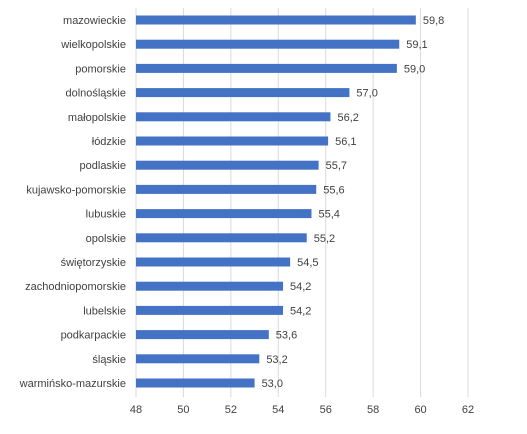 This screenshot has height=434, width=527. What do you see at coordinates (109, 142) in the screenshot?
I see `category-label: łódzkie` at bounding box center [109, 142].